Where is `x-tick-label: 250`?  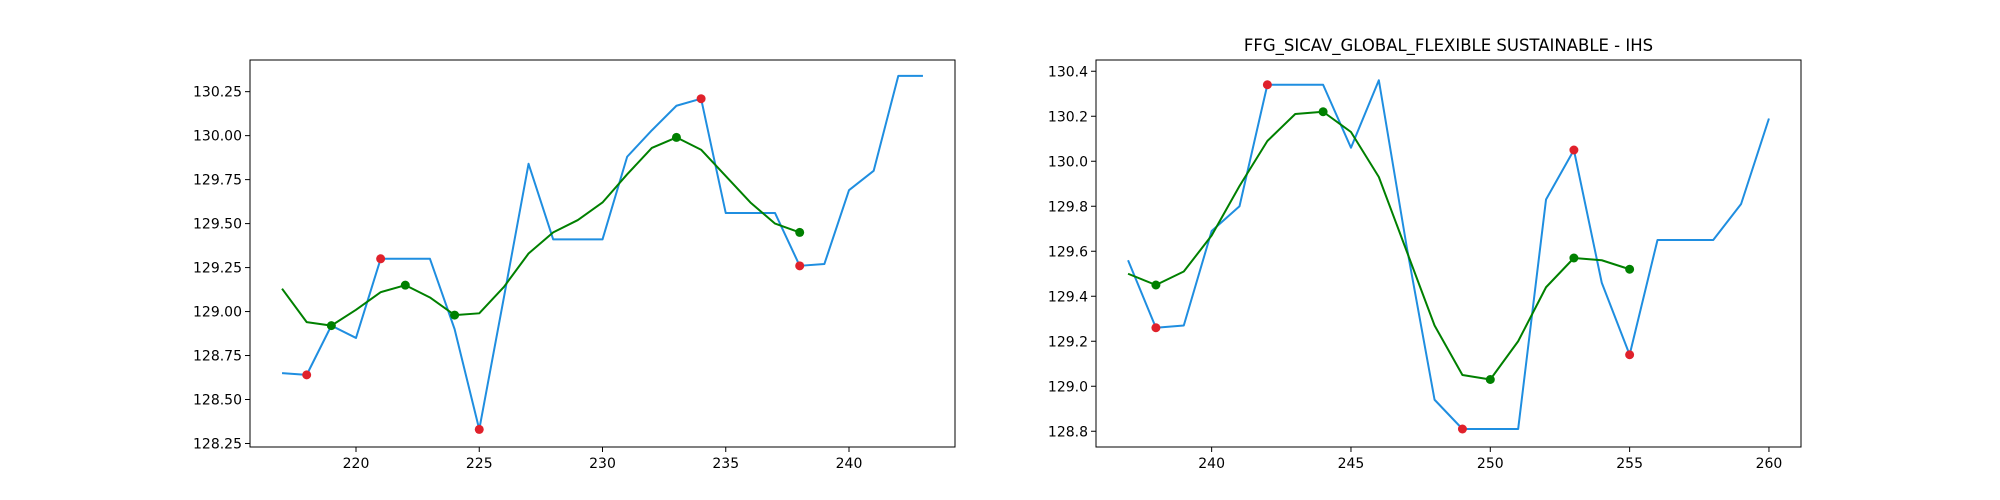 x-tick-label: 250 is located at coordinates (1490, 464).